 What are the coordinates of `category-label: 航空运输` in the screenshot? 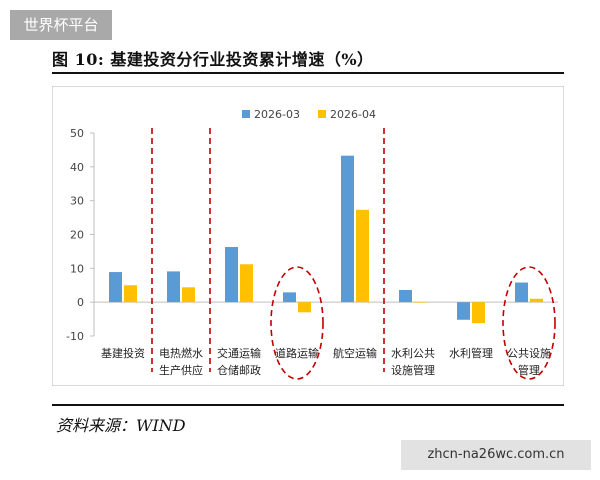 It's located at (355, 353).